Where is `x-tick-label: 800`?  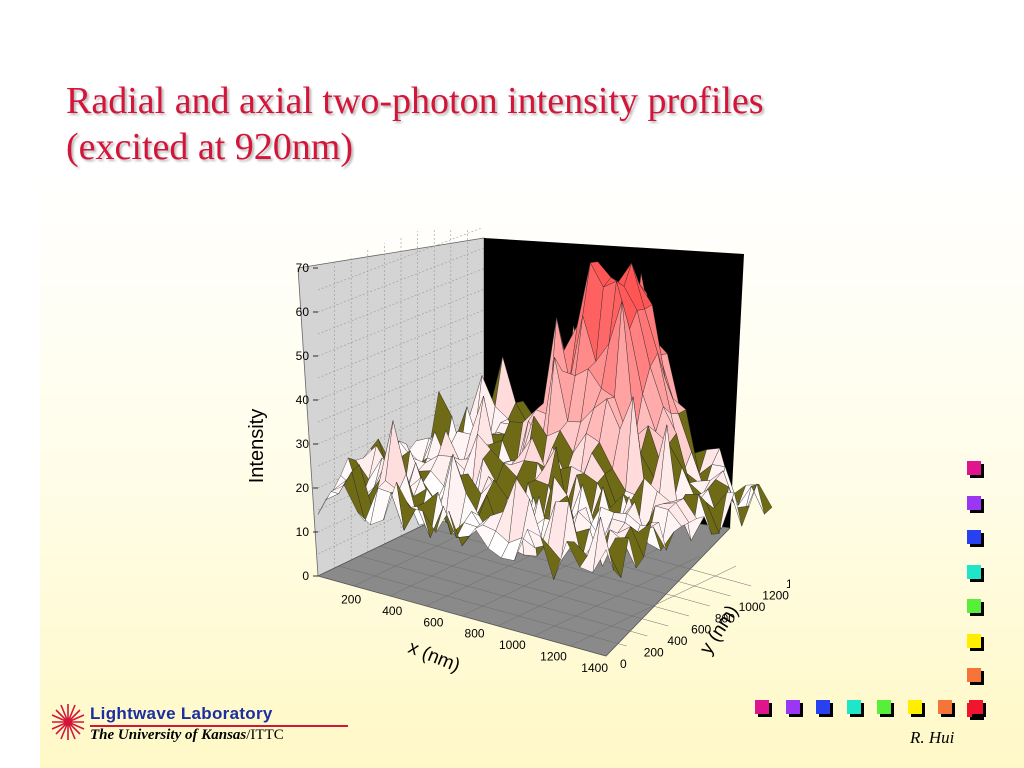 x-tick-label: 800 is located at coordinates (475, 634).